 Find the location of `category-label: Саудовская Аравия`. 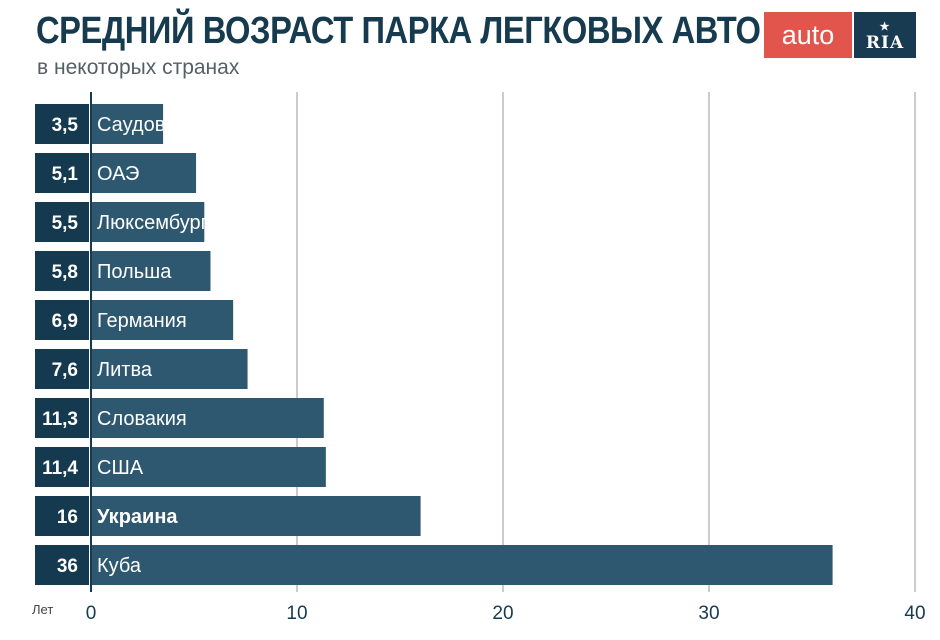

category-label: Саудовская Аравия is located at coordinates (188, 125).